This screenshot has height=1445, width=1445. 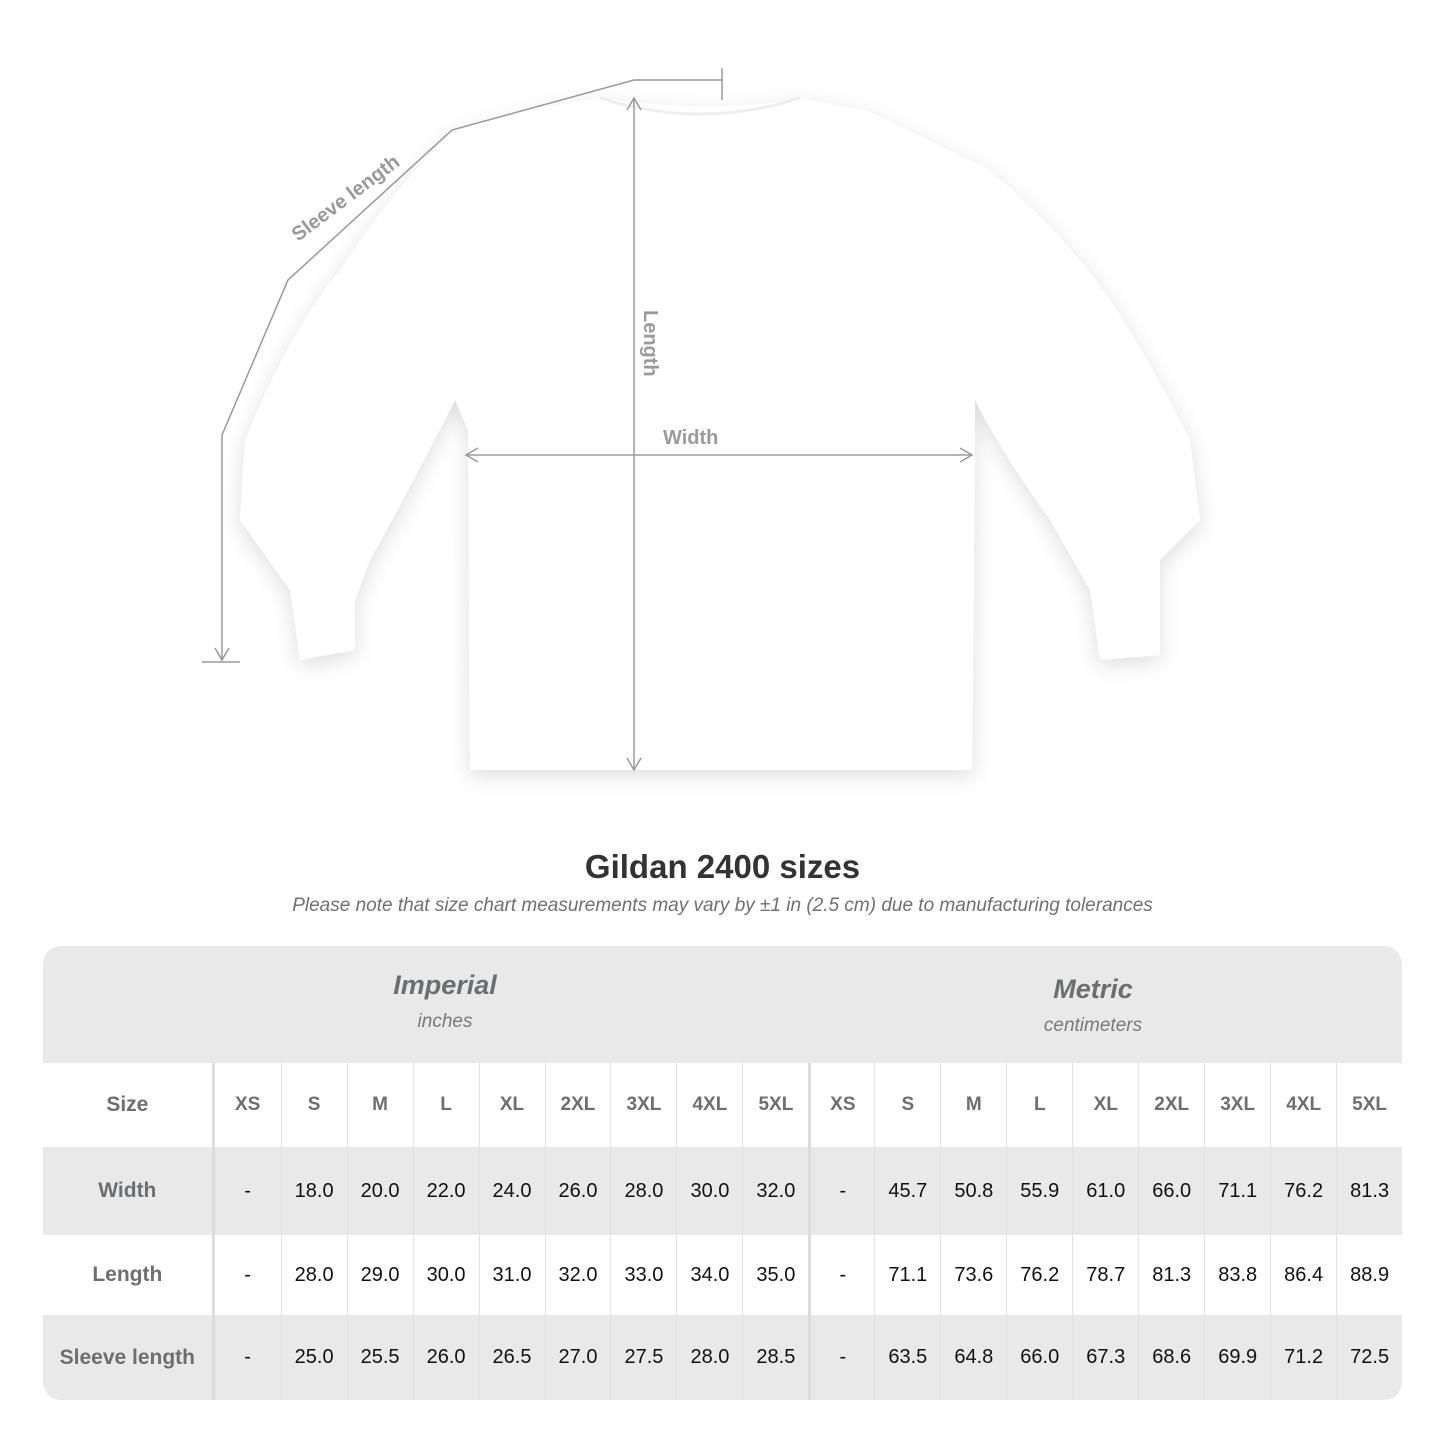 I want to click on value-cell: 34.0, so click(x=709, y=1275).